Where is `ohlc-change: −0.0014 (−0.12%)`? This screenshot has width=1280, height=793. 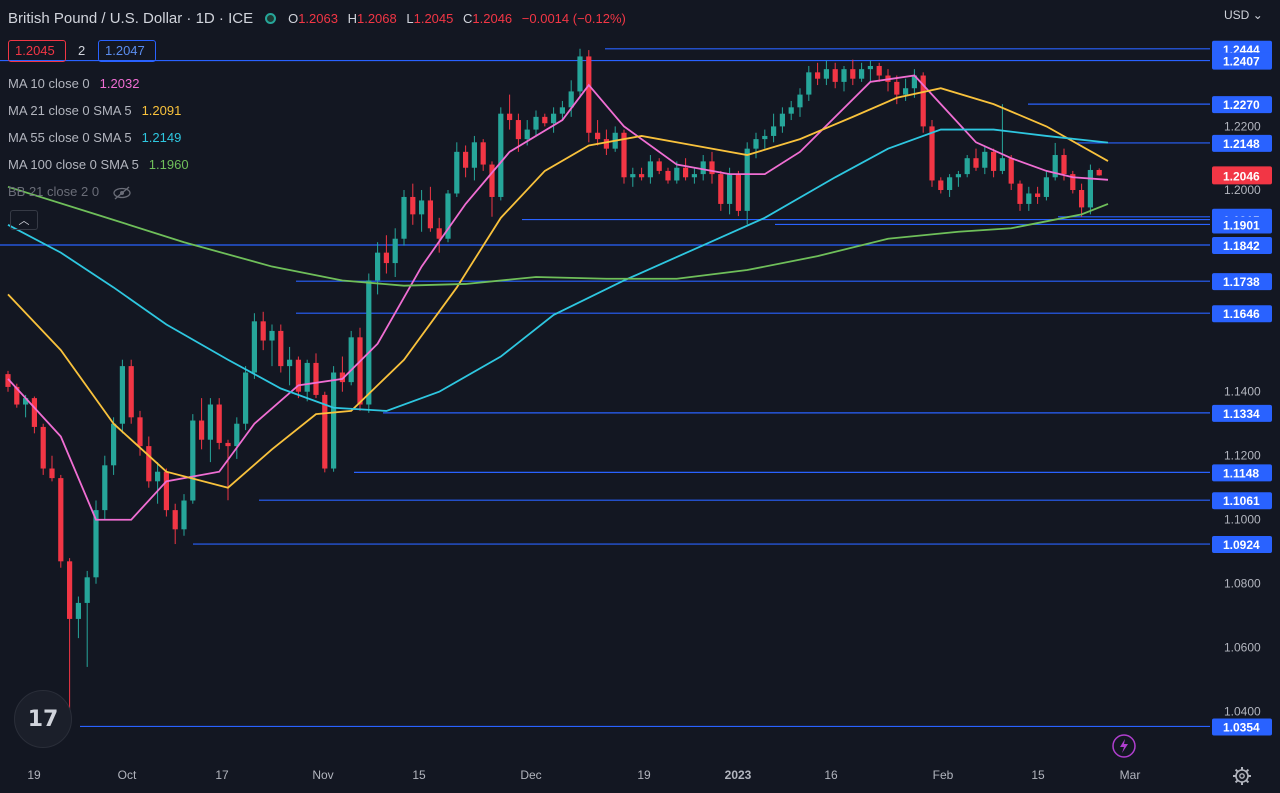
ohlc-change: −0.0014 (−0.12%) is located at coordinates (573, 18).